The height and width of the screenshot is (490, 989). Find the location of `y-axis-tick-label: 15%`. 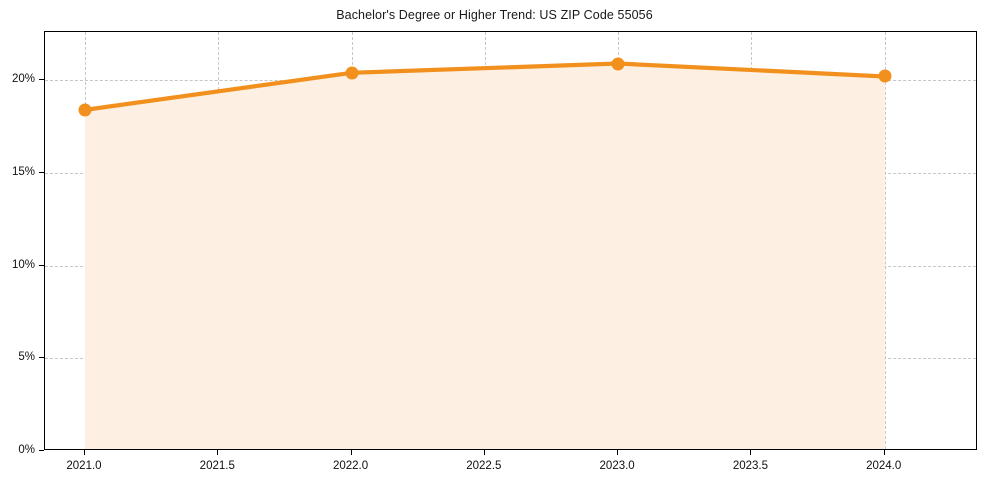

y-axis-tick-label: 15% is located at coordinates (23, 171).